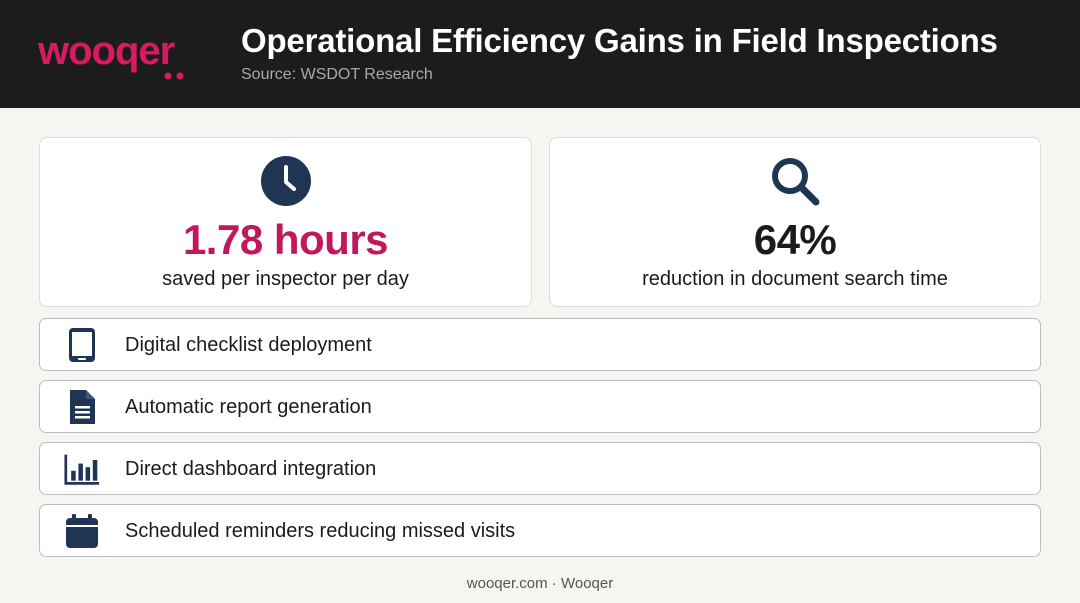 The height and width of the screenshot is (603, 1080). I want to click on feature-row-report: Automatic report generation, so click(540, 406).